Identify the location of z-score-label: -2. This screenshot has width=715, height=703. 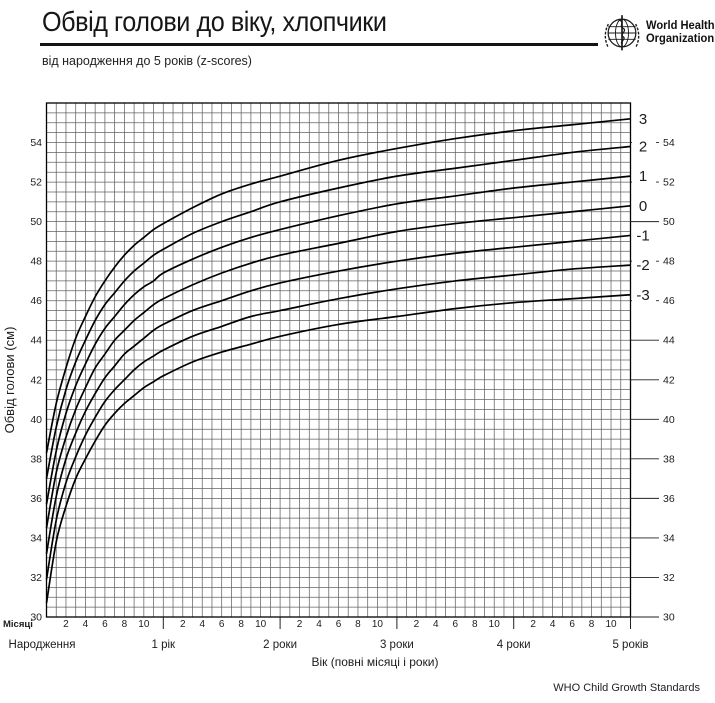
(642, 265).